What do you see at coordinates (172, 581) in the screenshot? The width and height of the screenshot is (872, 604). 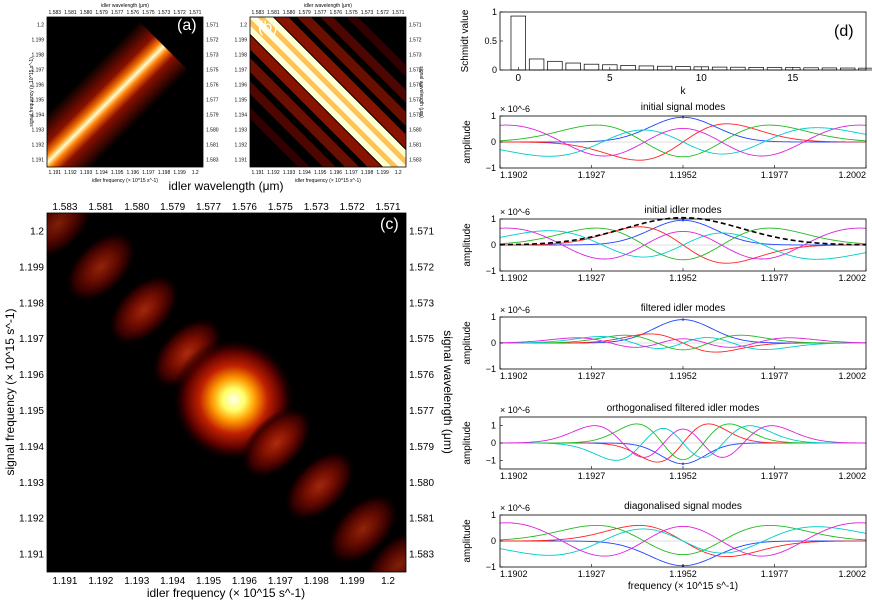 I see `tick-label: 1.194` at bounding box center [172, 581].